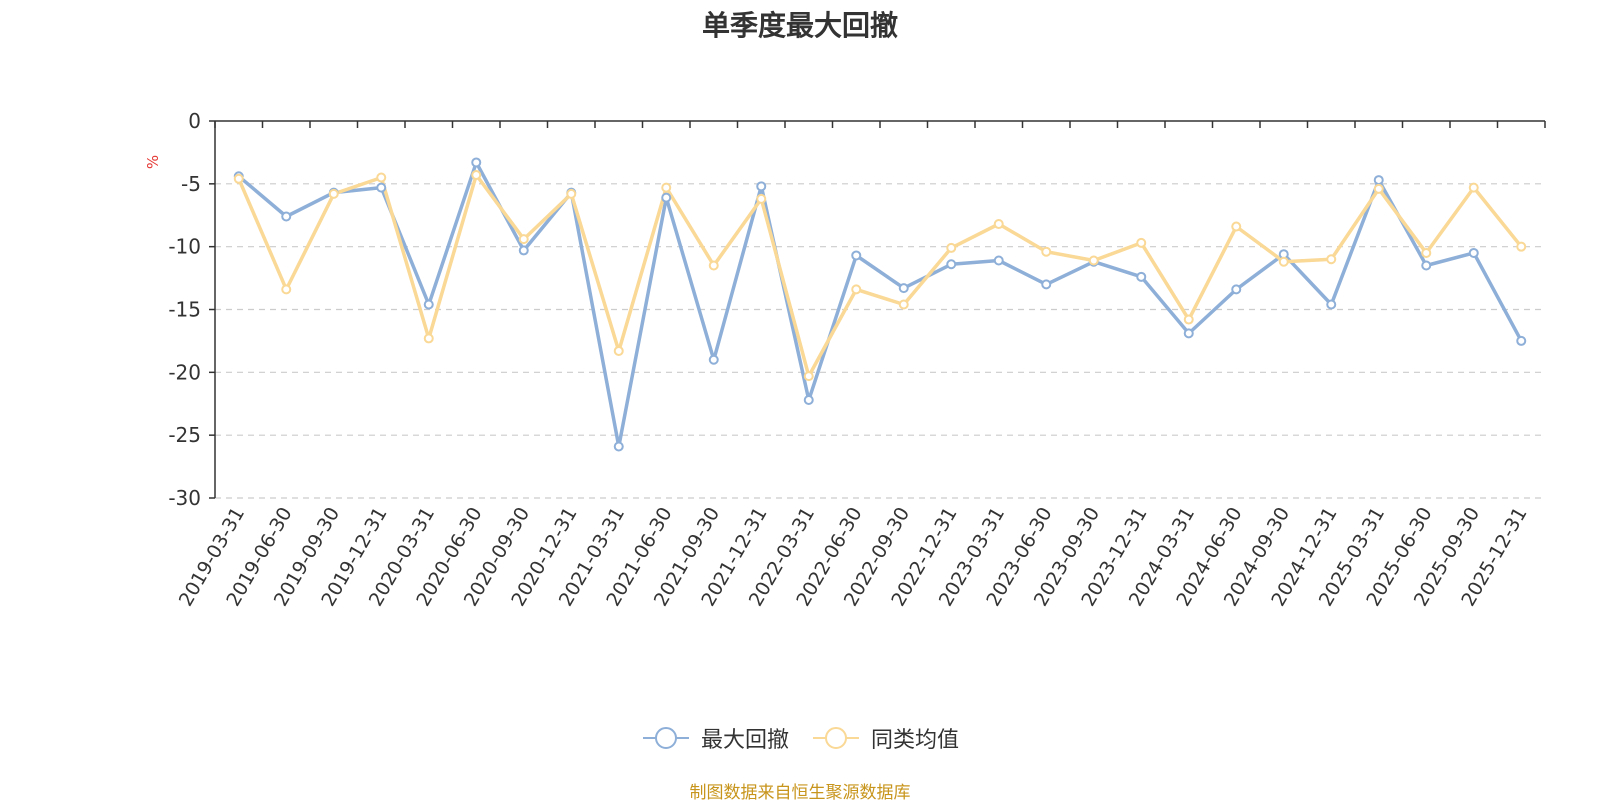  I want to click on source-note: 制图数据来自恒生聚源数据库, so click(800, 793).